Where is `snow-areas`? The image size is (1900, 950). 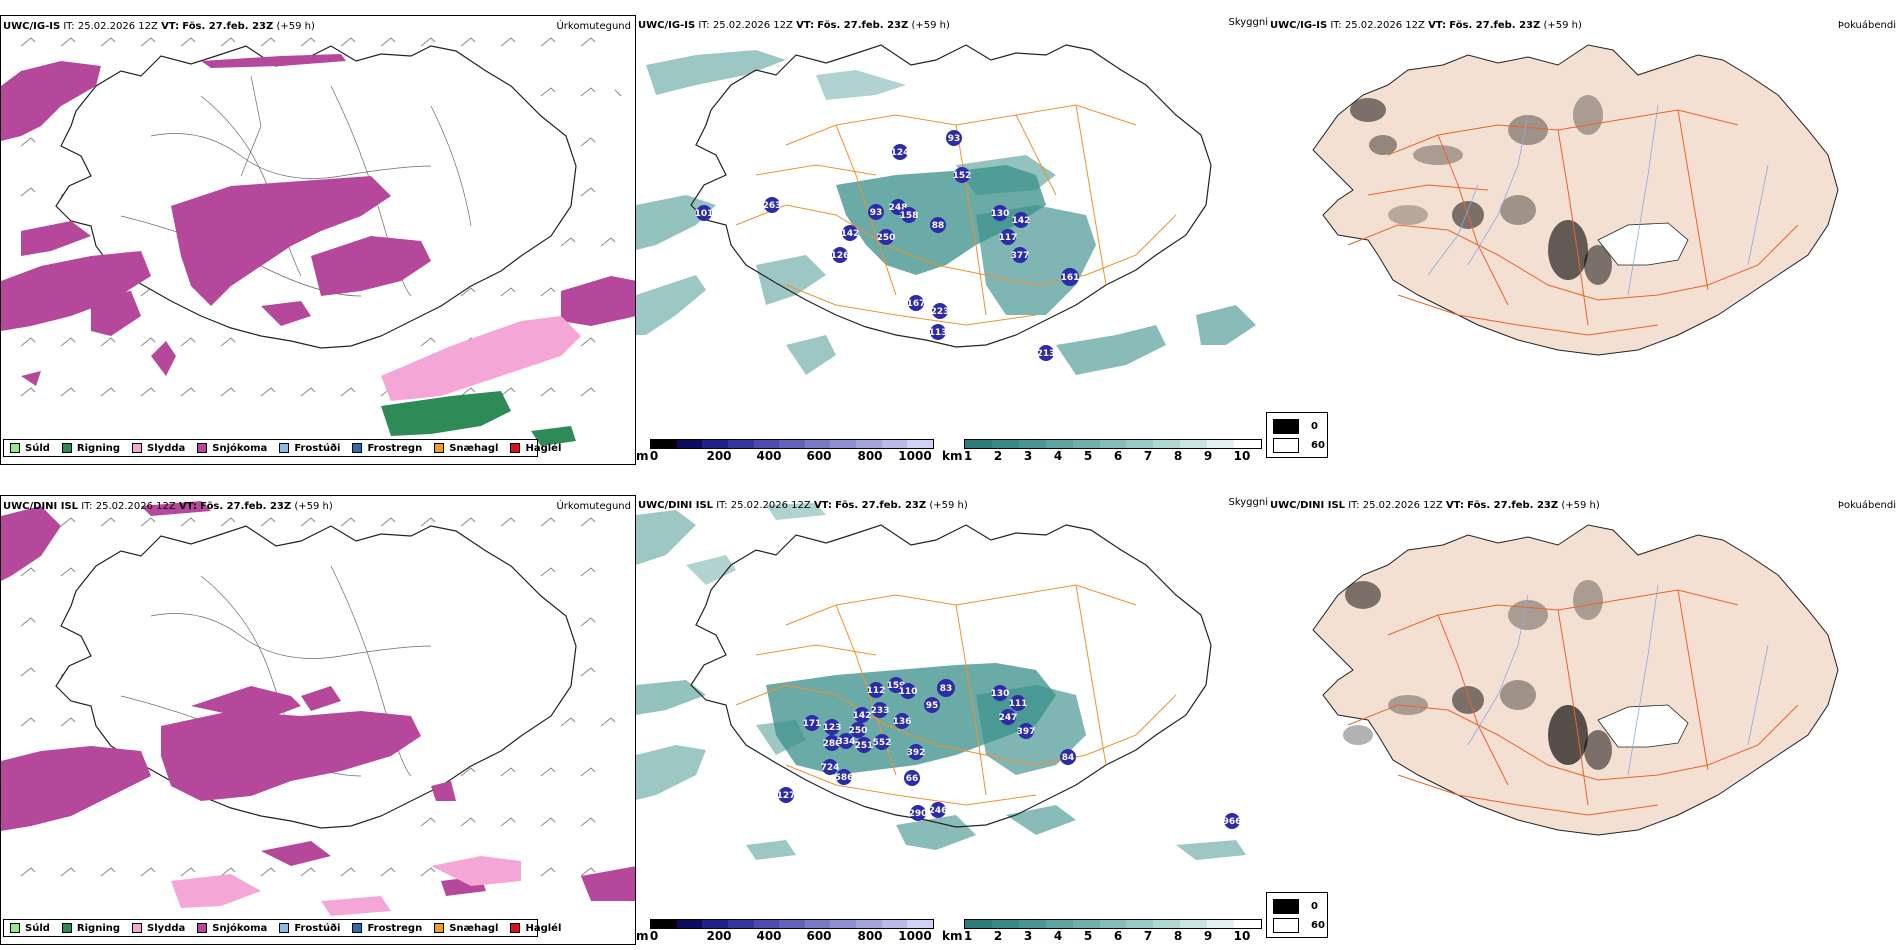
snow-areas is located at coordinates (318, 701).